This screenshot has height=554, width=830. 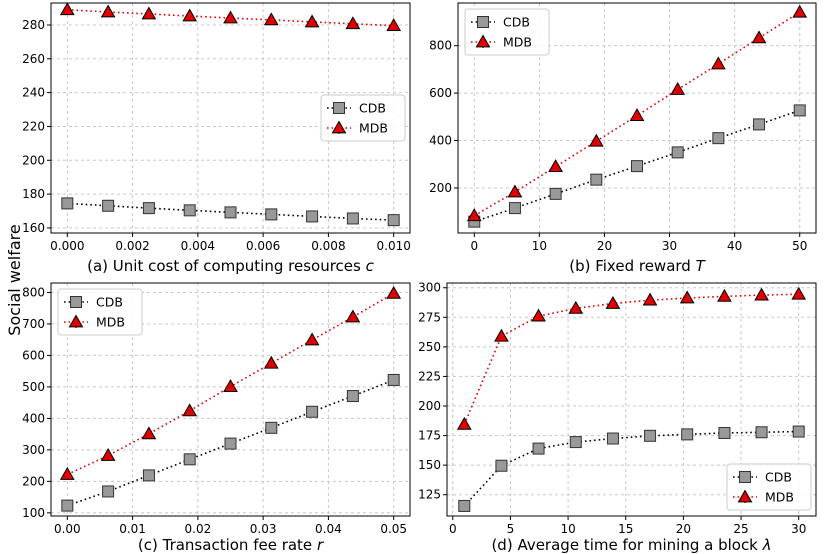 What do you see at coordinates (429, 288) in the screenshot?
I see `y-tick-label: 300` at bounding box center [429, 288].